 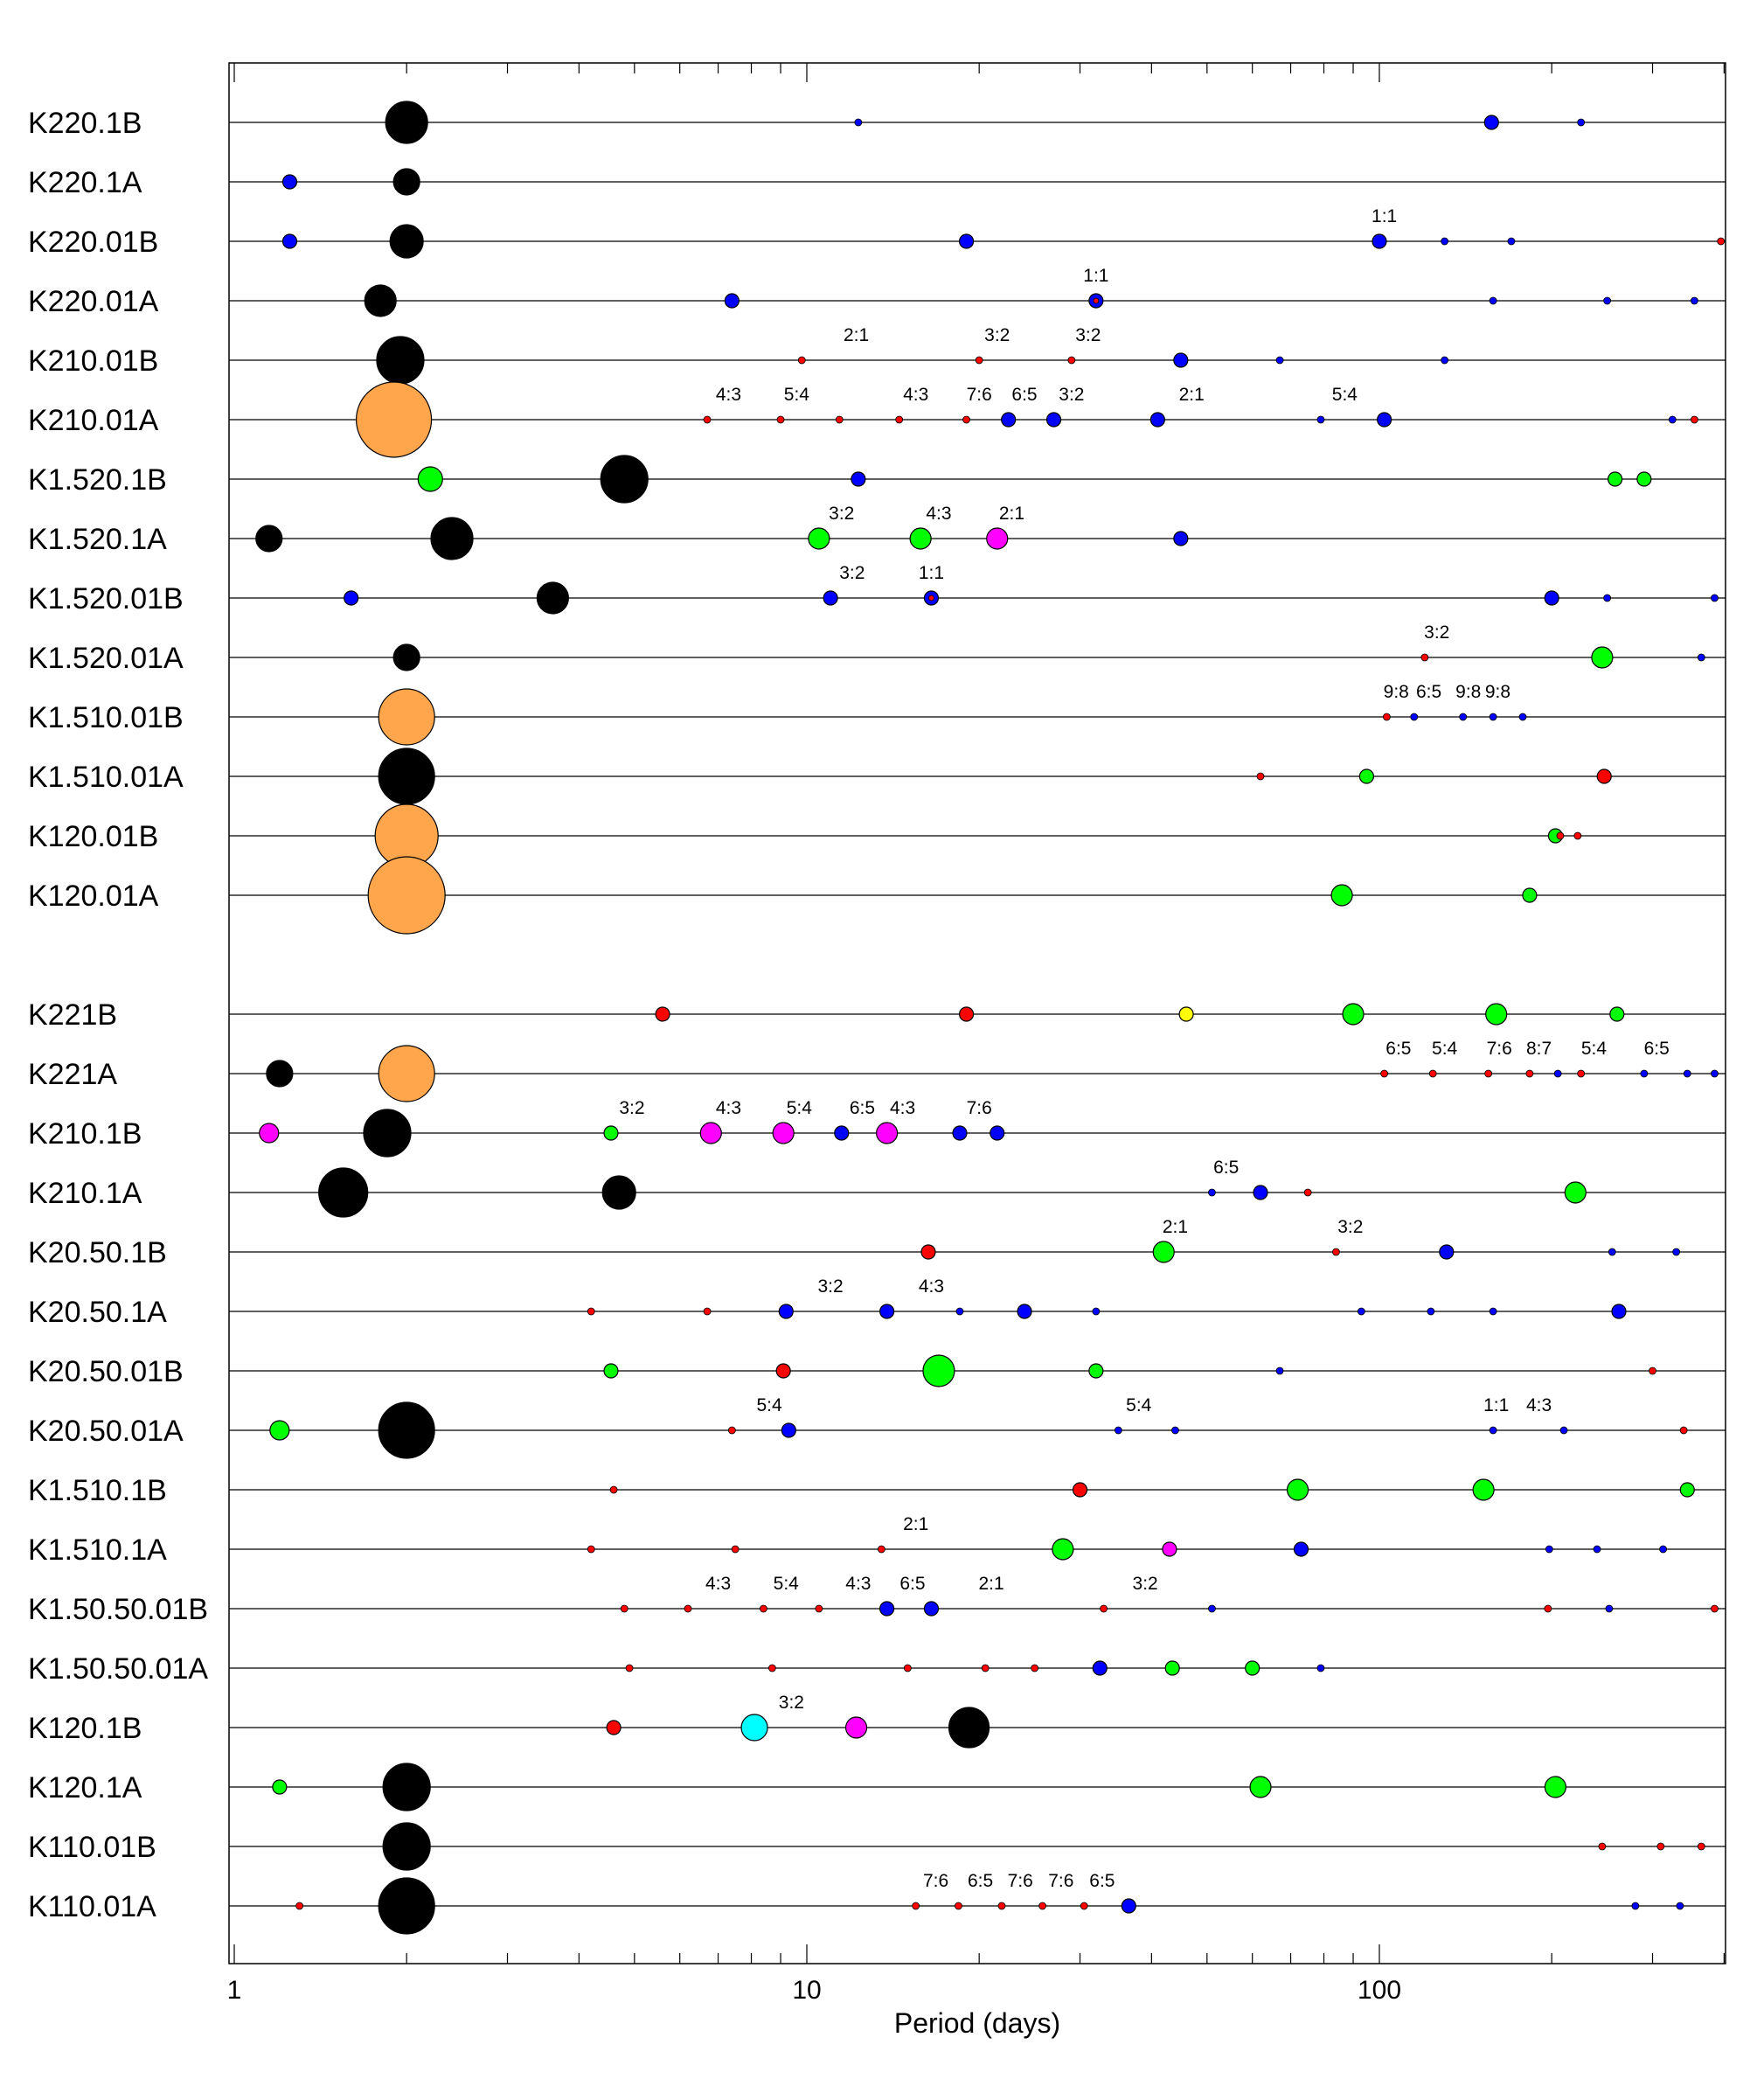 What do you see at coordinates (92, 1847) in the screenshot?
I see `row-label: K110.01B` at bounding box center [92, 1847].